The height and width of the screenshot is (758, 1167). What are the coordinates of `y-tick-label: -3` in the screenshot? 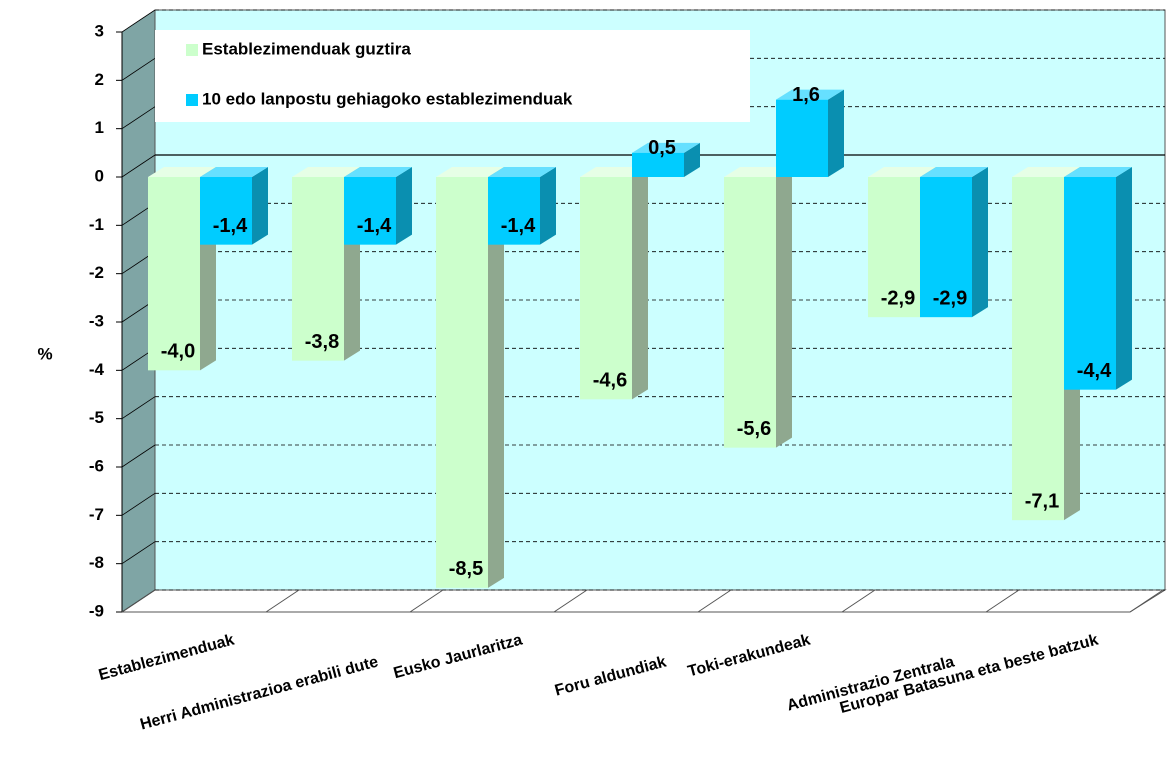 It's located at (96, 320).